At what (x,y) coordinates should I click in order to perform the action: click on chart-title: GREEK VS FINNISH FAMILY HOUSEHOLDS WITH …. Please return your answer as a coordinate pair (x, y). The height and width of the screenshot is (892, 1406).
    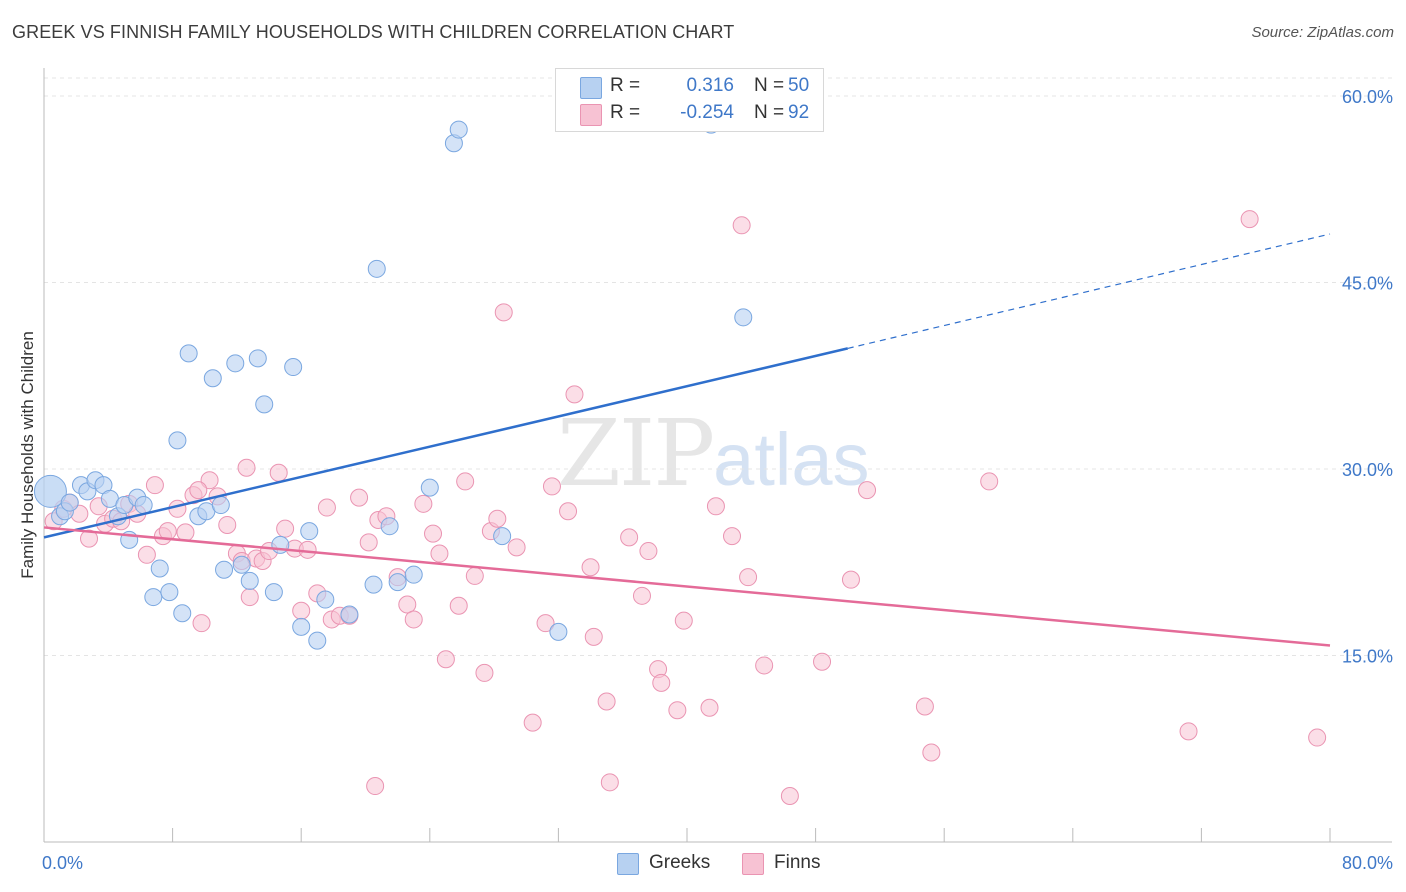
    Looking at the image, I should click on (373, 32).